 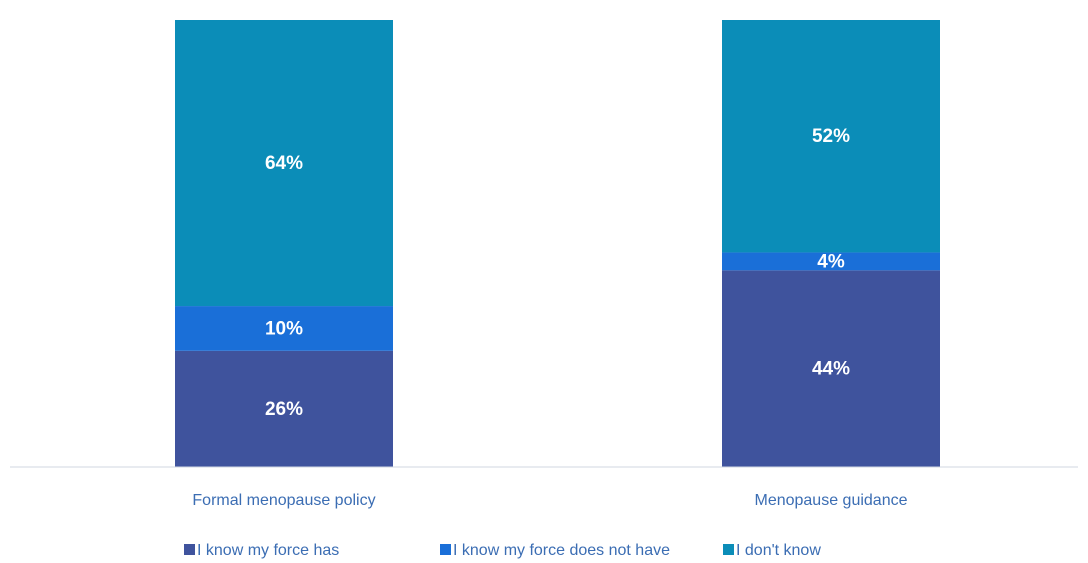 What do you see at coordinates (561, 550) in the screenshot?
I see `legend-label: I know my force does not have` at bounding box center [561, 550].